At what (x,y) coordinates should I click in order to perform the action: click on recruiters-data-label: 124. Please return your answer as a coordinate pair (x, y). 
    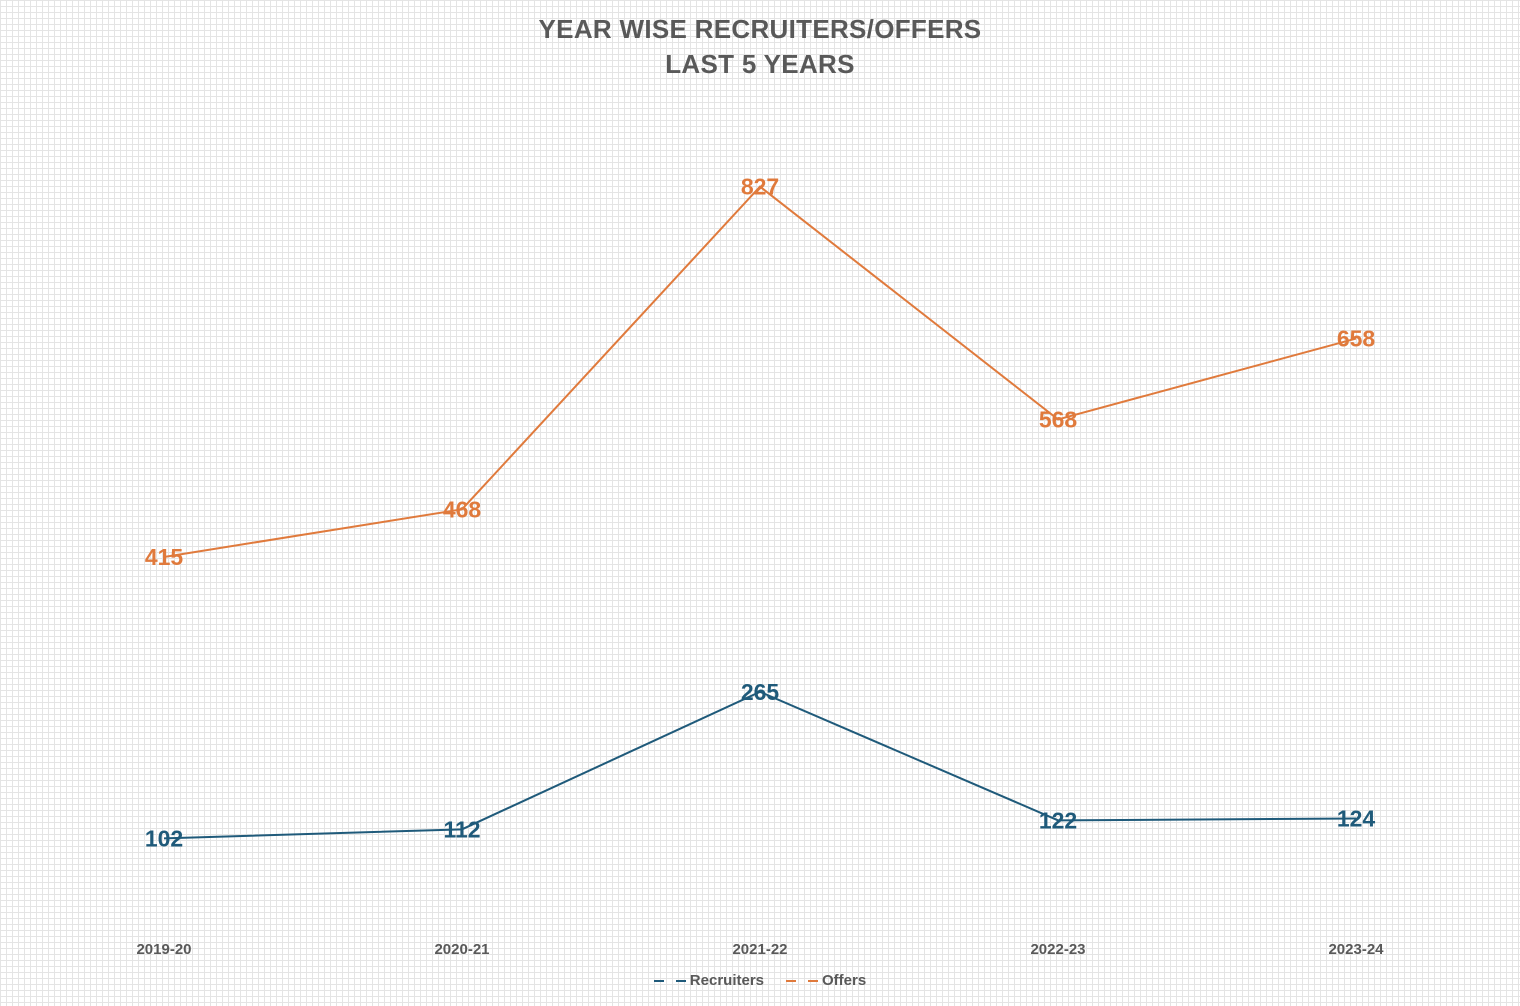
    Looking at the image, I should click on (1356, 819).